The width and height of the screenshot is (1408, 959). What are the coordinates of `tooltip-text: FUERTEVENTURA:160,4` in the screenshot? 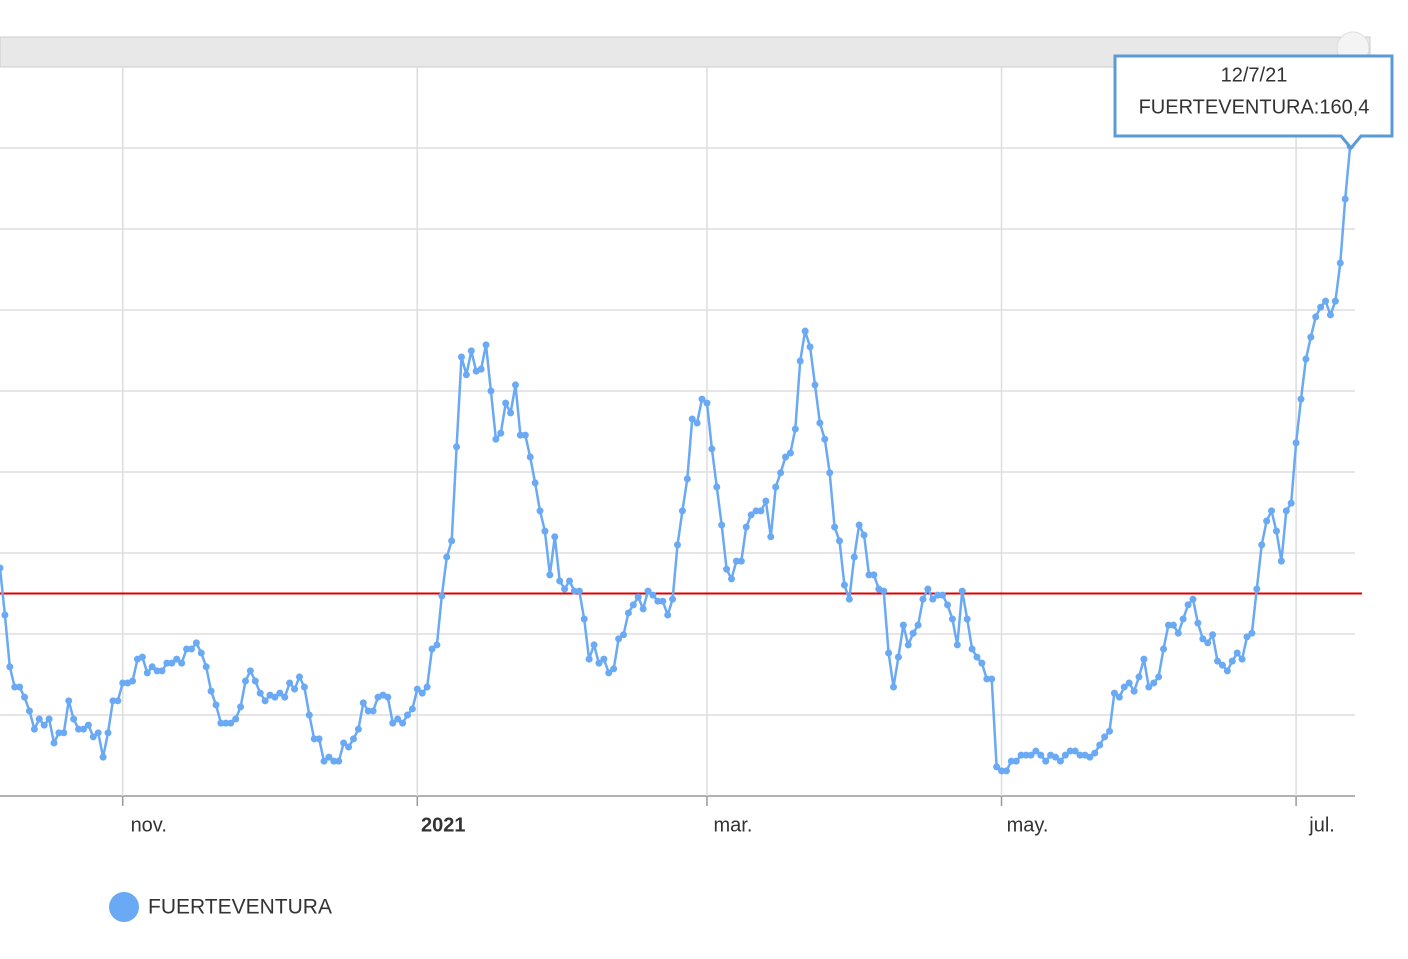 It's located at (1254, 107).